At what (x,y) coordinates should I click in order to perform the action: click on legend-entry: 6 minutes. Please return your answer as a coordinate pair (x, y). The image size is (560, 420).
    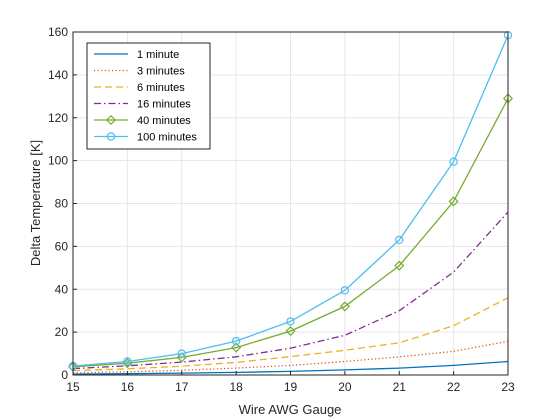
    Looking at the image, I should click on (139, 88).